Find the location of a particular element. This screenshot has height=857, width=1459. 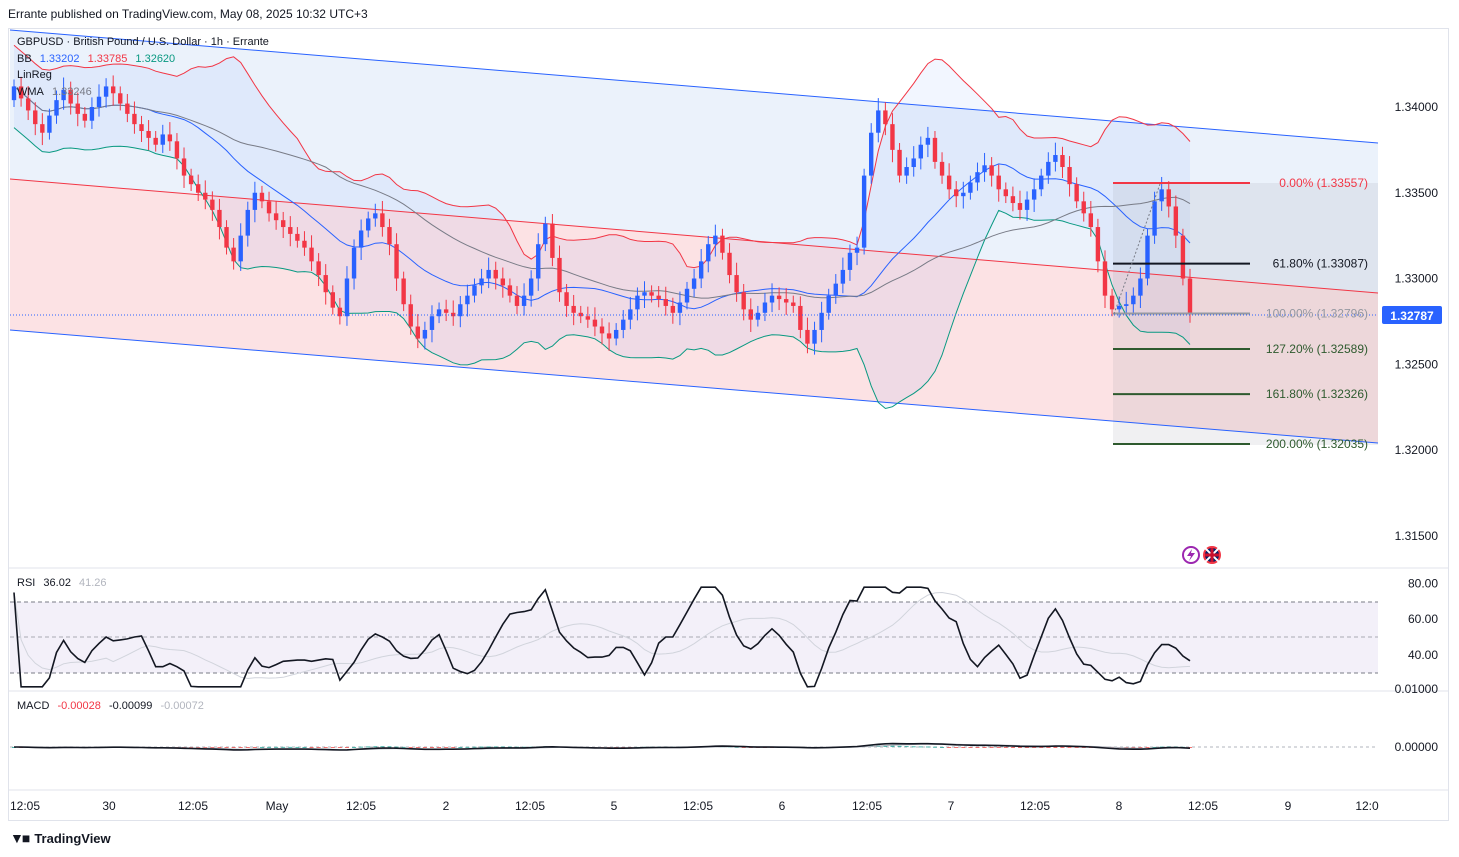

current-price-badge is located at coordinates (1412, 315).